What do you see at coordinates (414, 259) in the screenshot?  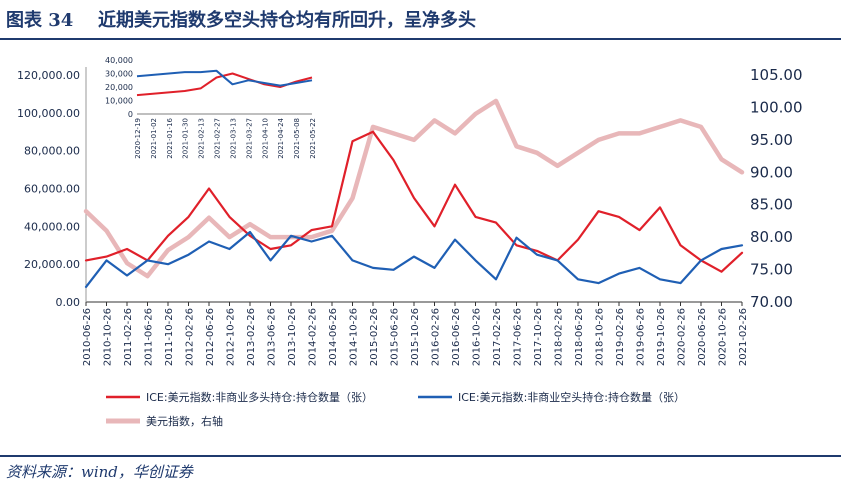 I see `short-positions-line` at bounding box center [414, 259].